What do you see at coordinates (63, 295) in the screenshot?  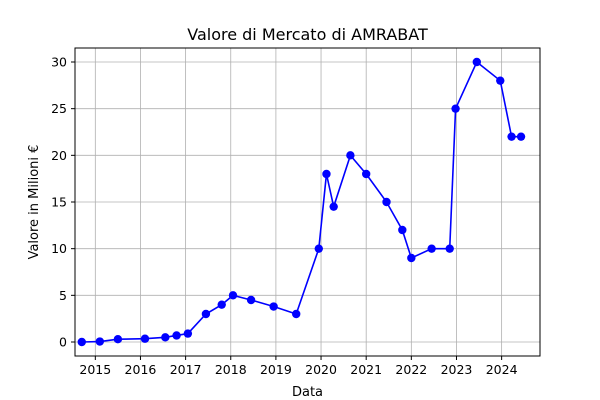 I see `y-tick-label: 5` at bounding box center [63, 295].